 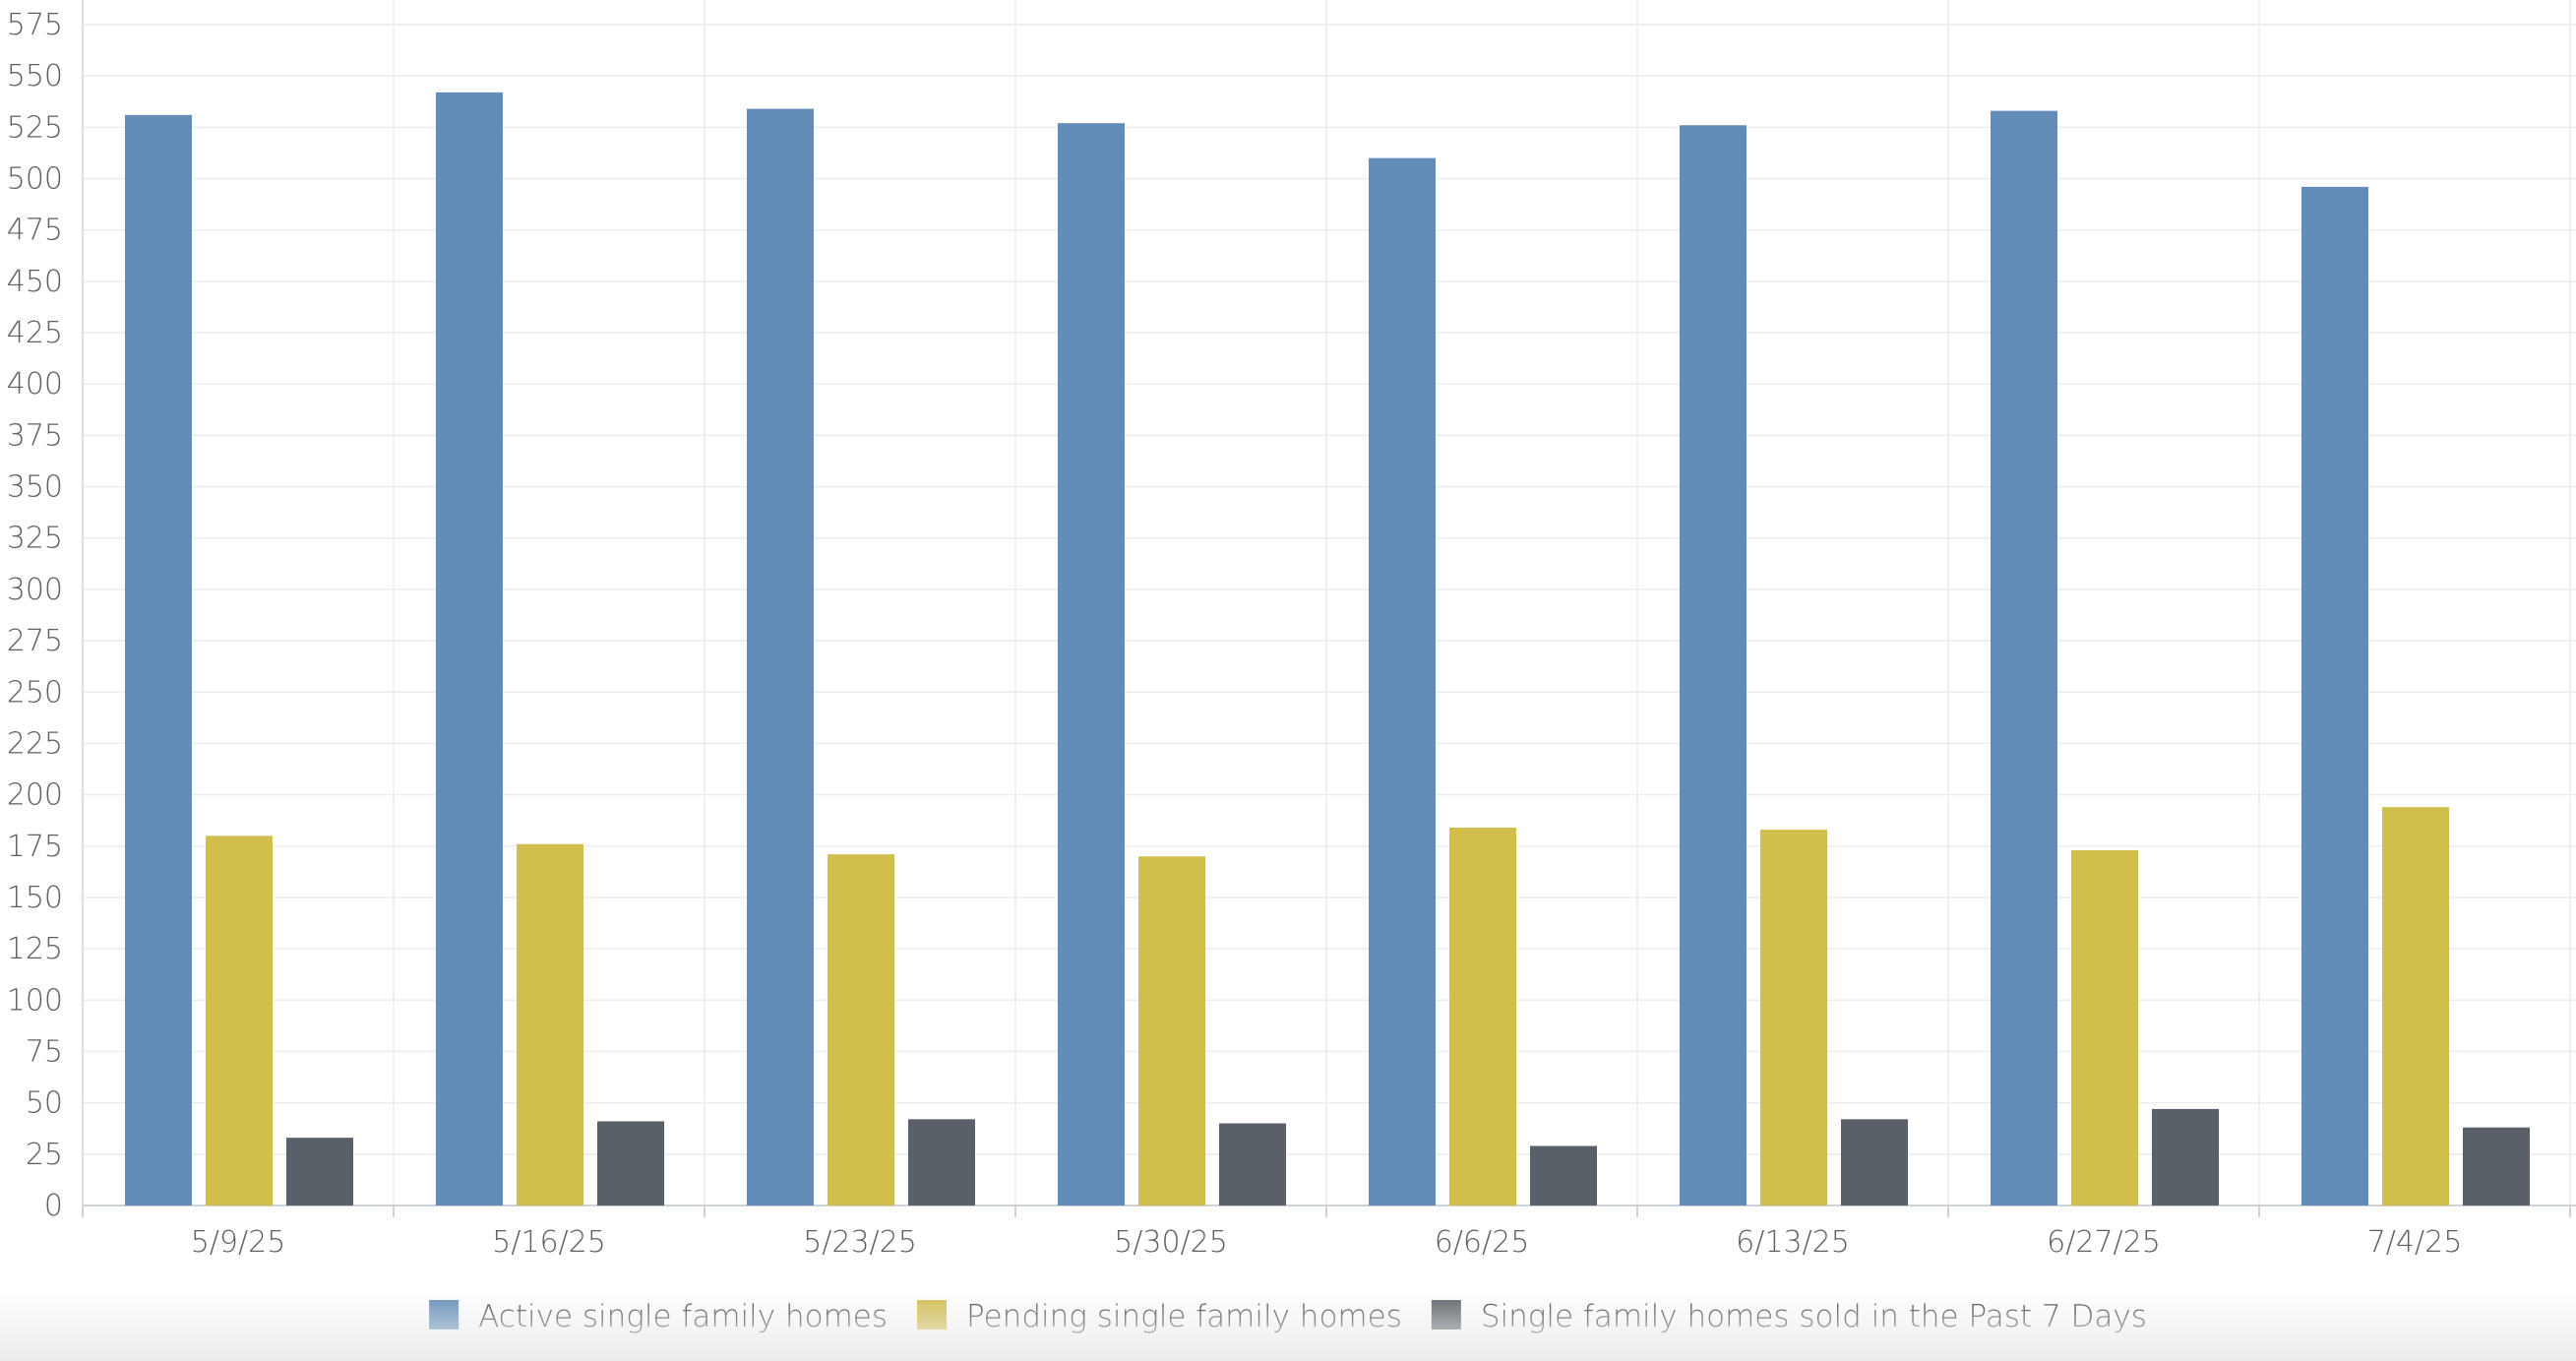 What do you see at coordinates (35, 76) in the screenshot?
I see `y-tick-label: 550` at bounding box center [35, 76].